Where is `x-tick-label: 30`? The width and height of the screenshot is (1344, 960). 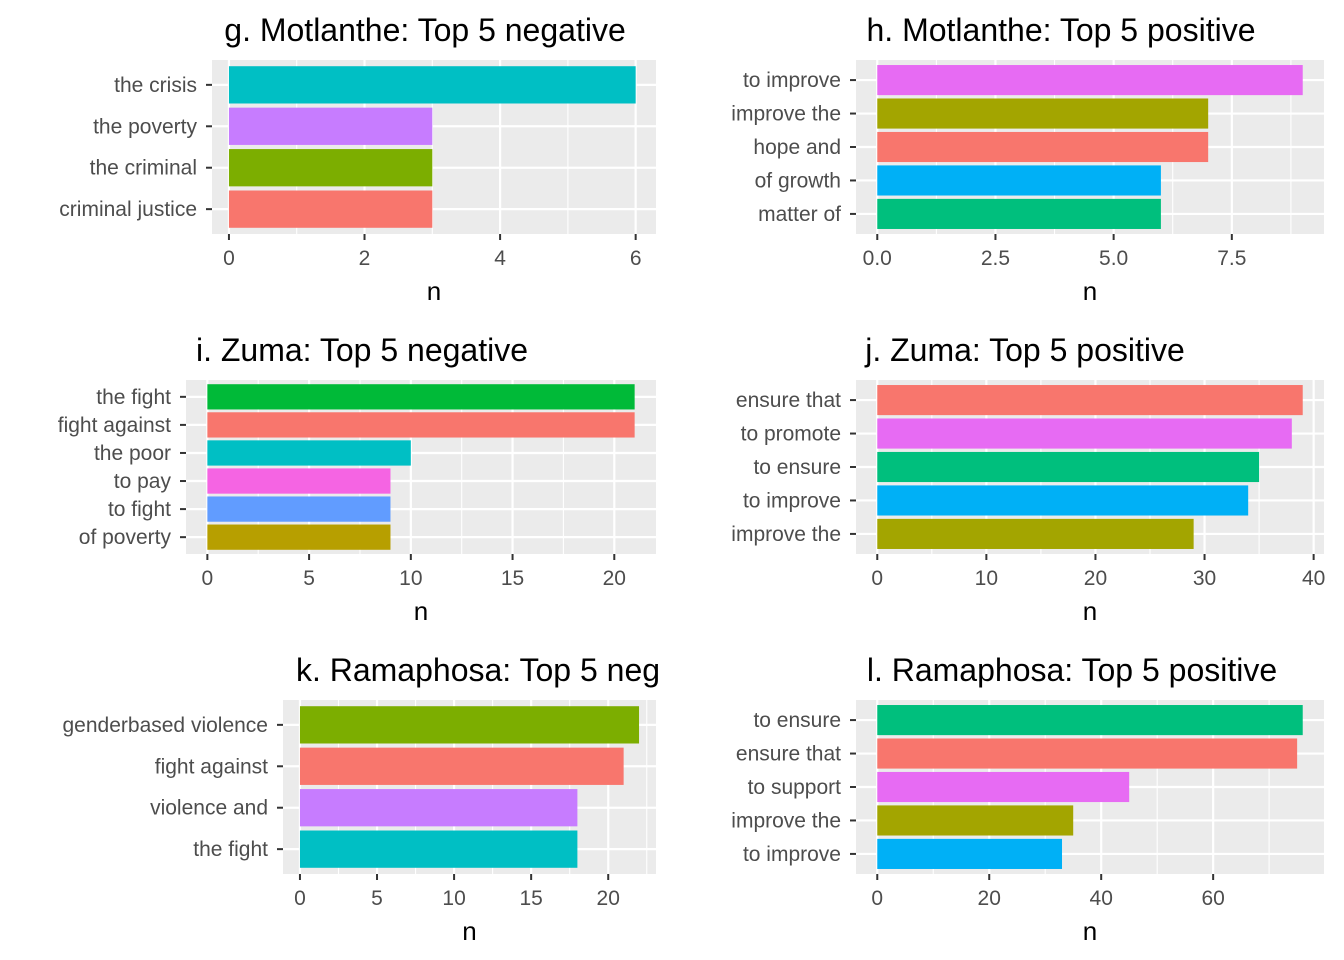
x-tick-label: 30 is located at coordinates (1204, 578).